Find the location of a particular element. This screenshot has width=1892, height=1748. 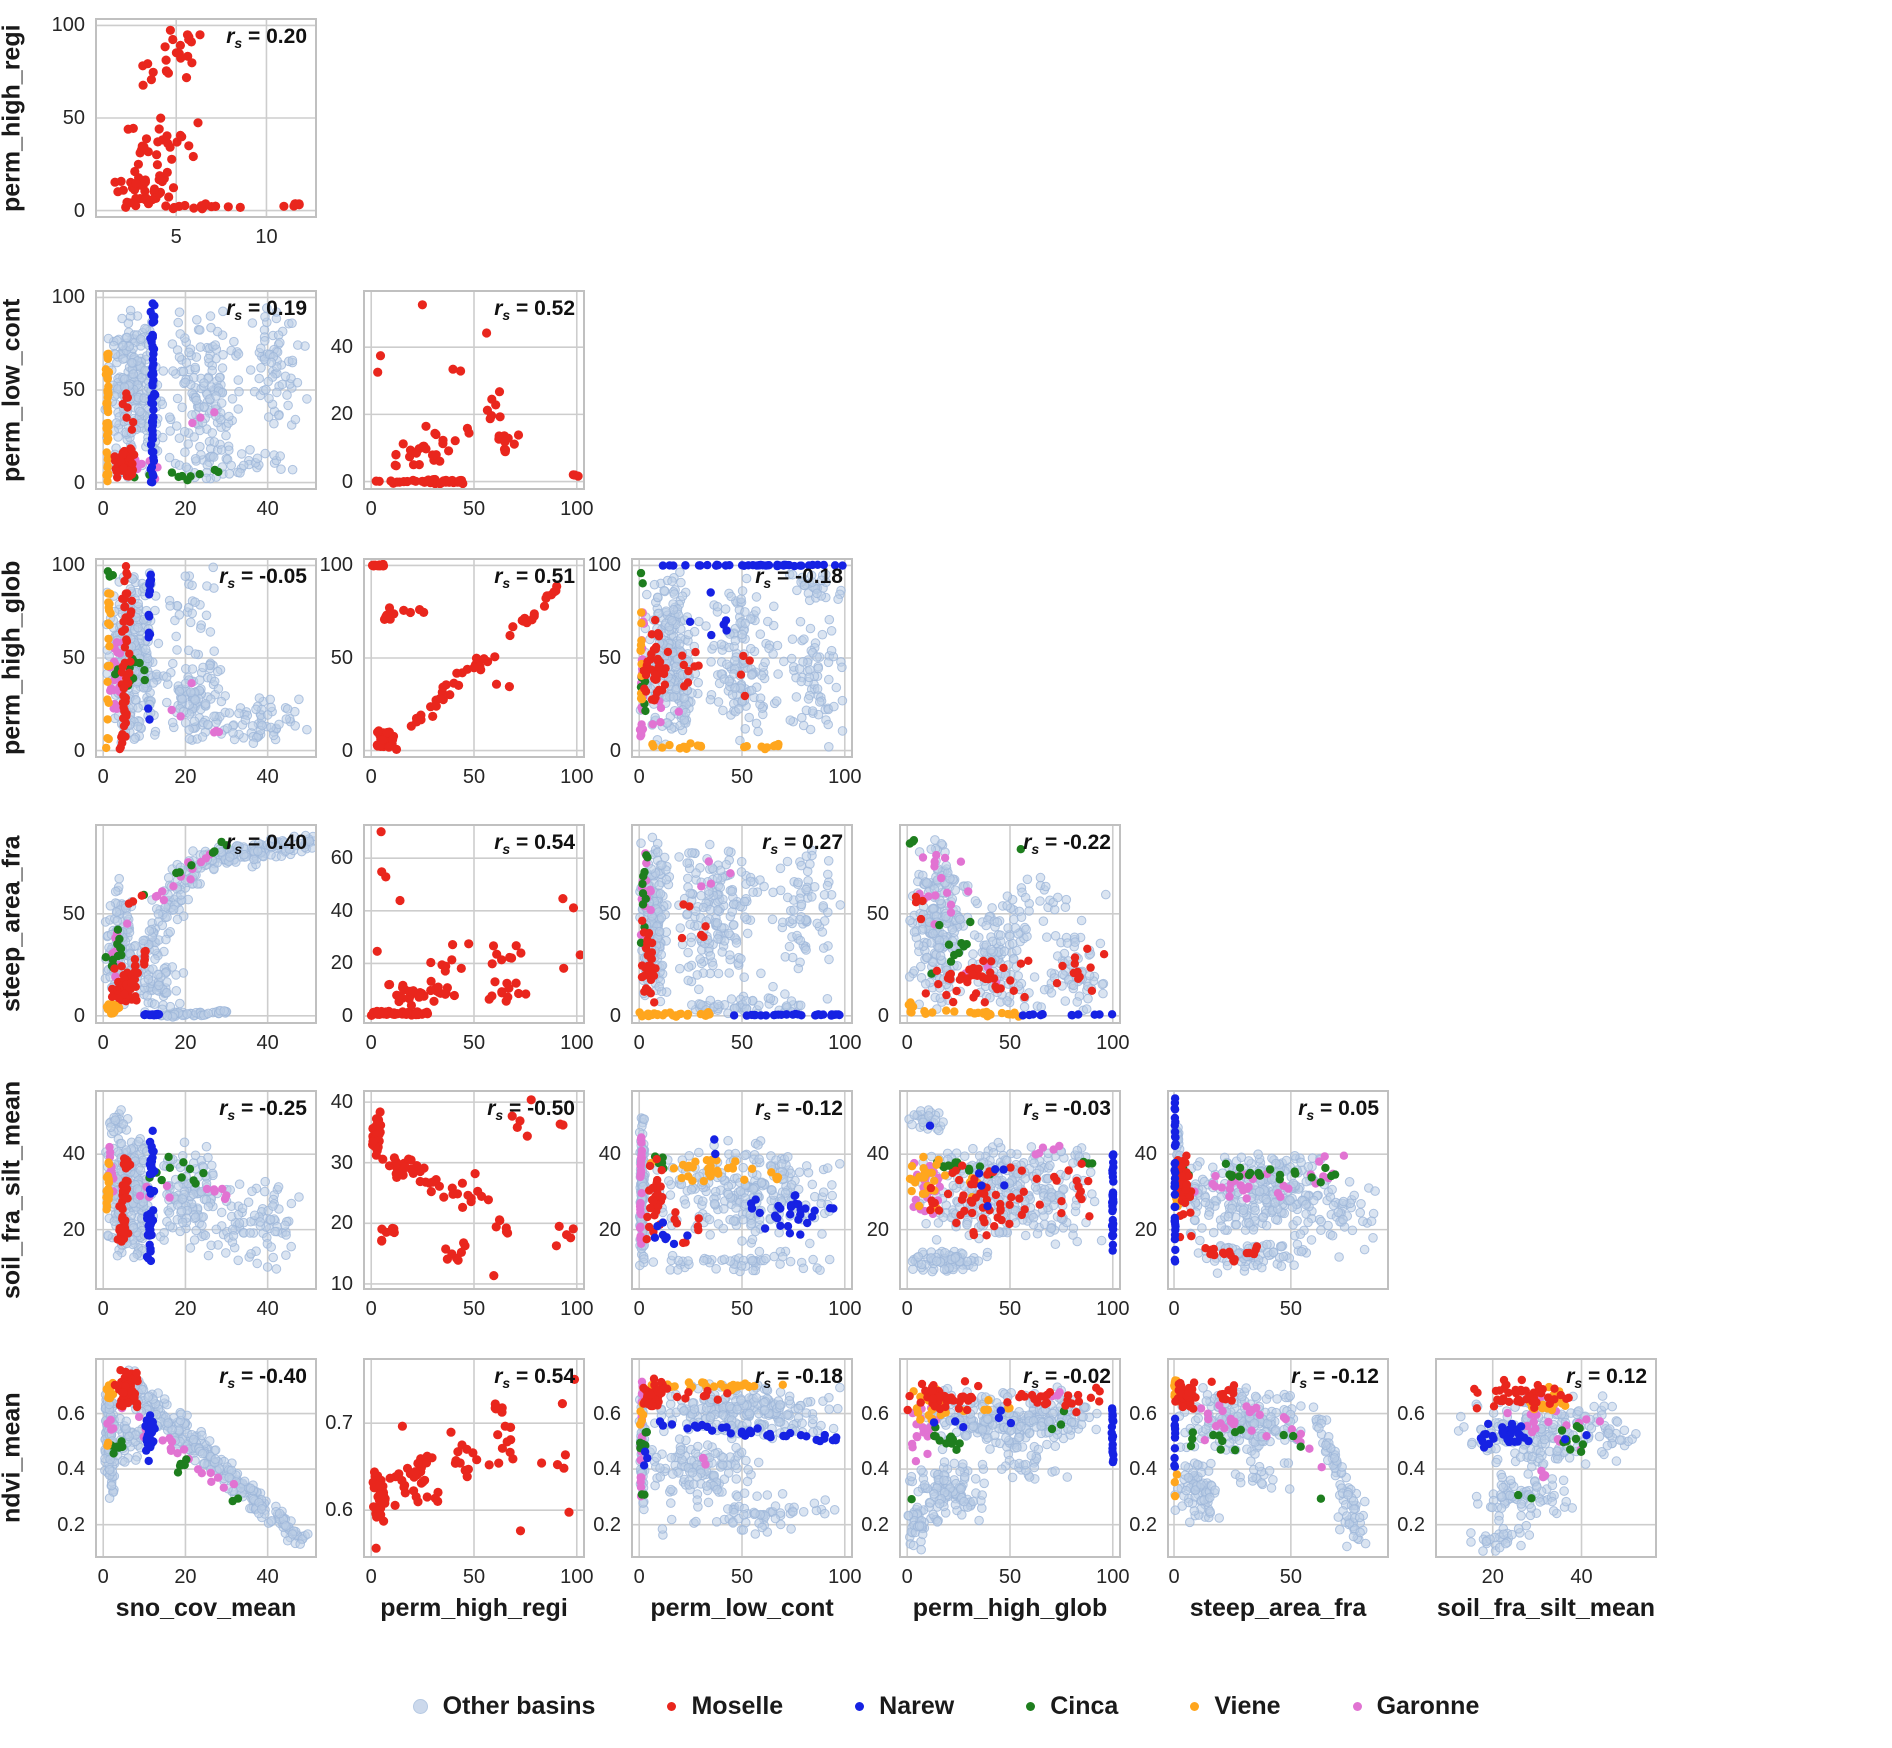

y-axis-title-soil_fra_silt_mean: soil_fra_silt_mean is located at coordinates (13, 1190).